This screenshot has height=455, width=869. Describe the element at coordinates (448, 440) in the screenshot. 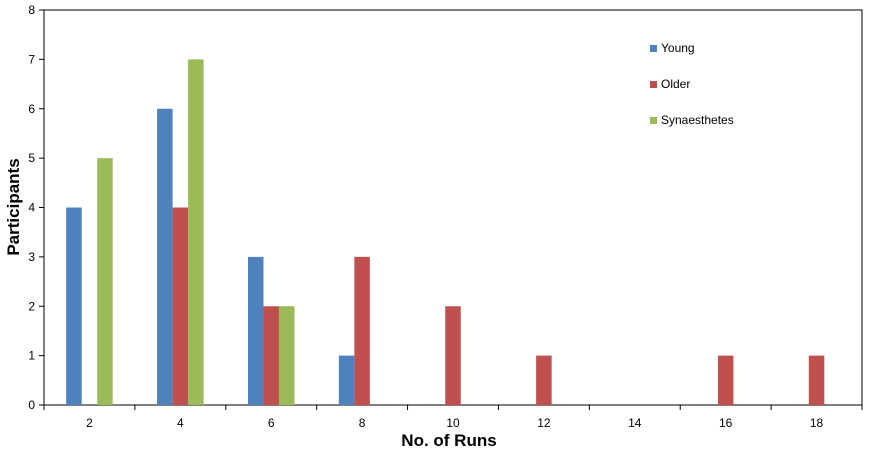

I see `x-axis-title: No. of Runs` at that location.